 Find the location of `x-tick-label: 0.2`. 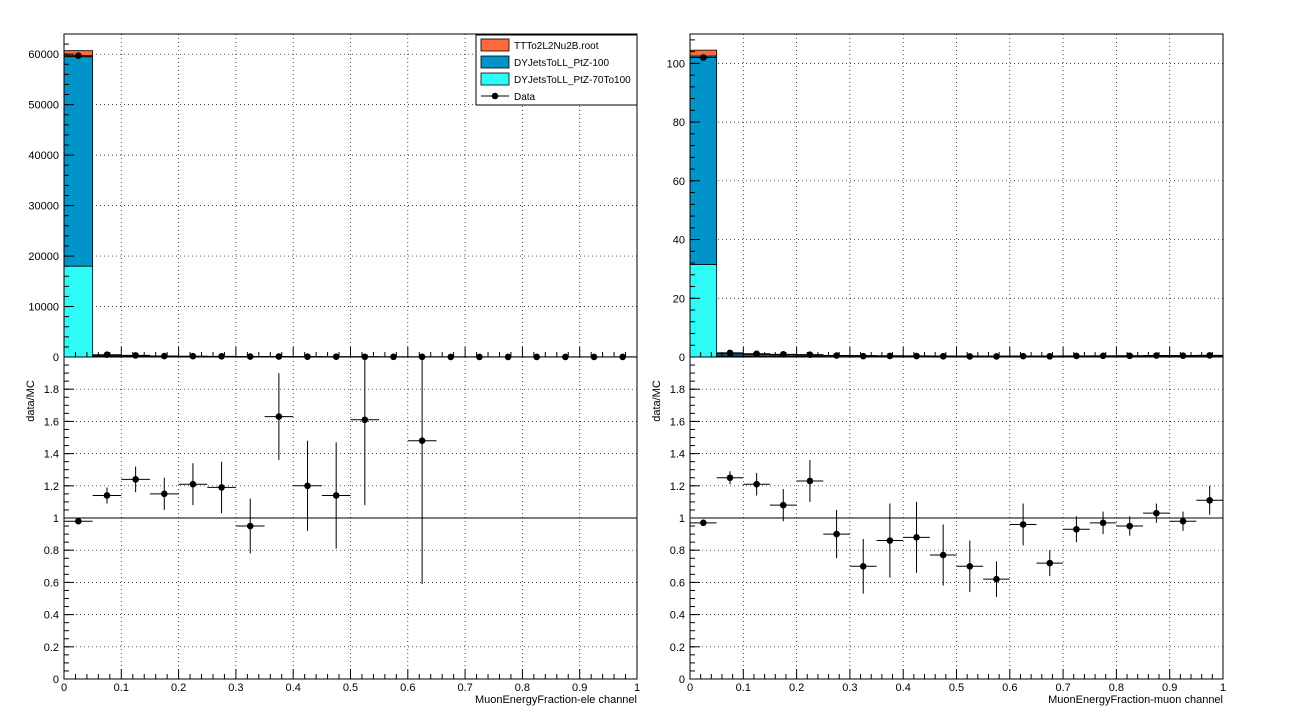

x-tick-label: 0.2 is located at coordinates (796, 688).